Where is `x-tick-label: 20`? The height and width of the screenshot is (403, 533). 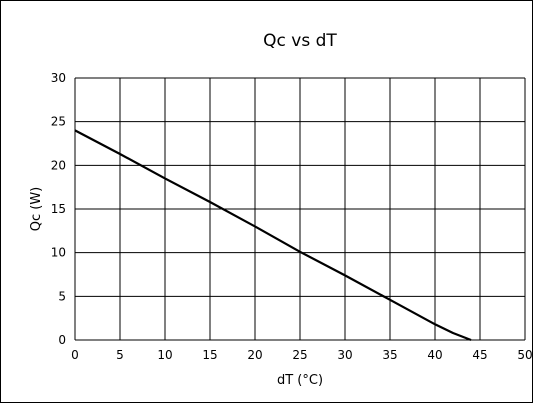 x-tick-label: 20 is located at coordinates (254, 355).